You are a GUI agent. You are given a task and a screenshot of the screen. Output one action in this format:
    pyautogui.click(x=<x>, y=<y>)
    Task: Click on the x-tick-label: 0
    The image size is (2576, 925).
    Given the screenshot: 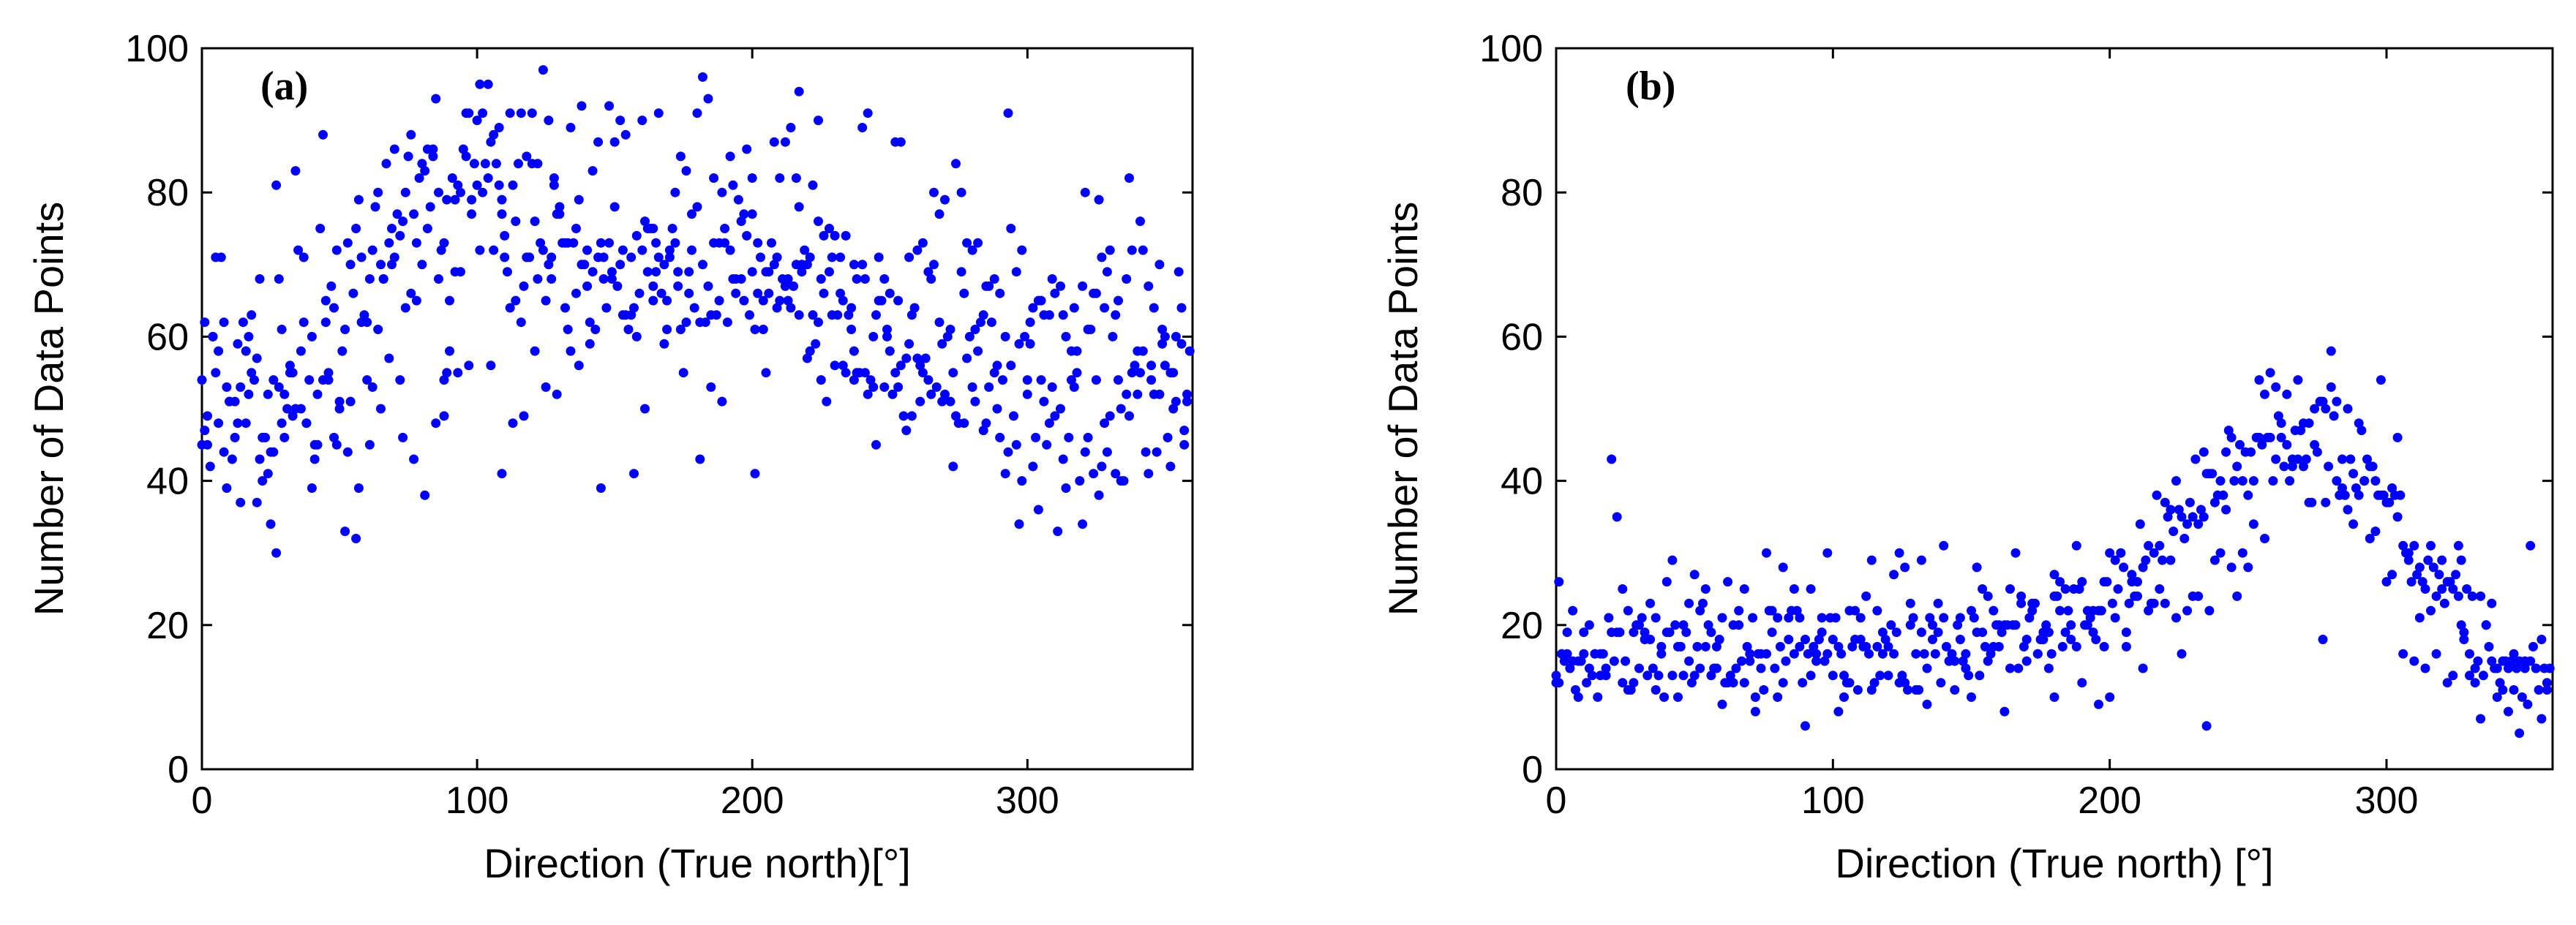 What is the action you would take?
    pyautogui.click(x=202, y=800)
    